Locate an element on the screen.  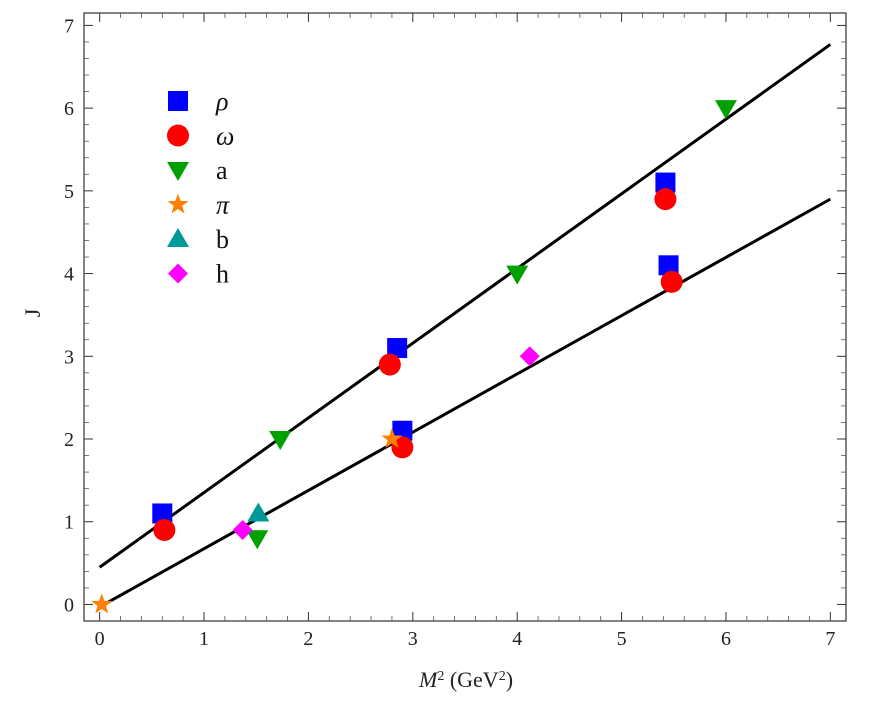
y-tick-label: 3 is located at coordinates (69, 357).